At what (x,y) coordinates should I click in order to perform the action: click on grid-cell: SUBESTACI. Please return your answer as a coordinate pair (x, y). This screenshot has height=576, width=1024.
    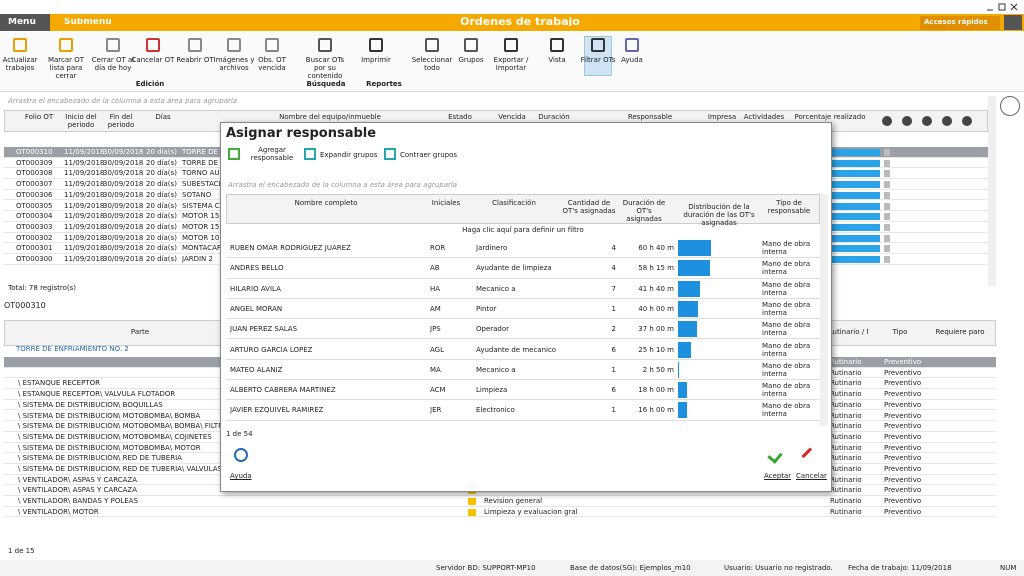
    Looking at the image, I should click on (202, 184).